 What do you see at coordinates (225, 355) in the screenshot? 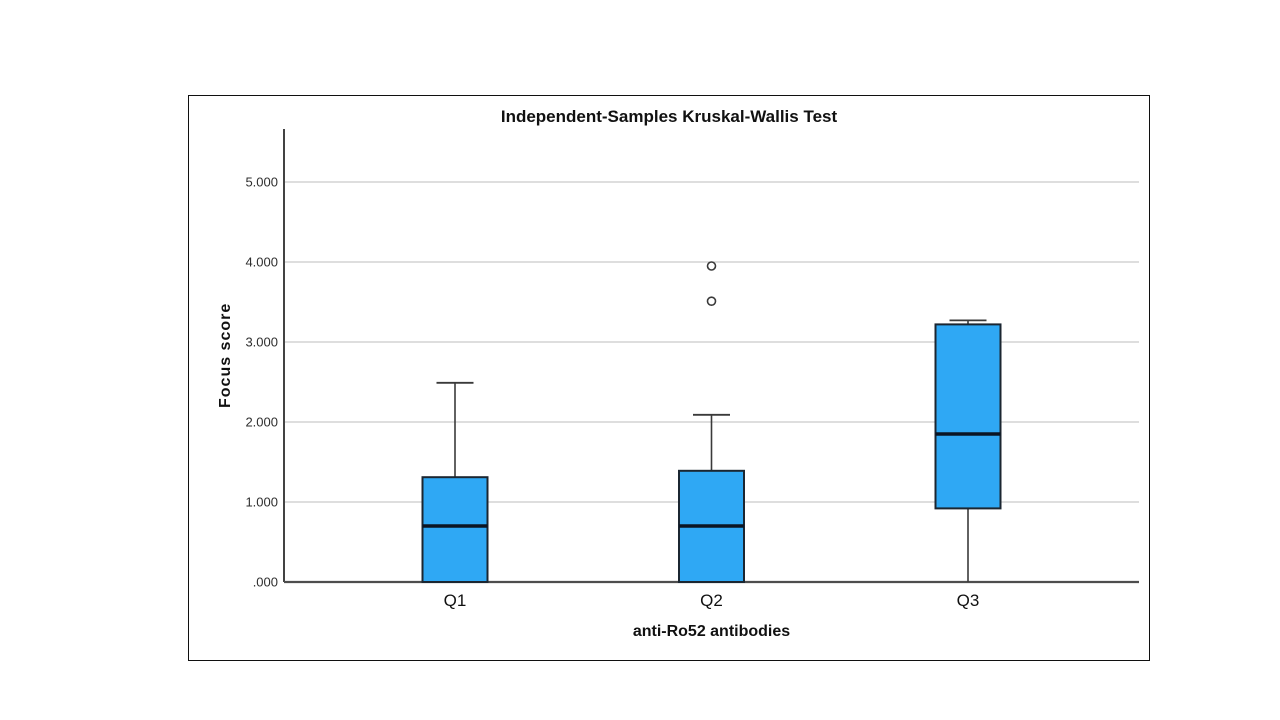
I see `y-axis-title: Focus score` at bounding box center [225, 355].